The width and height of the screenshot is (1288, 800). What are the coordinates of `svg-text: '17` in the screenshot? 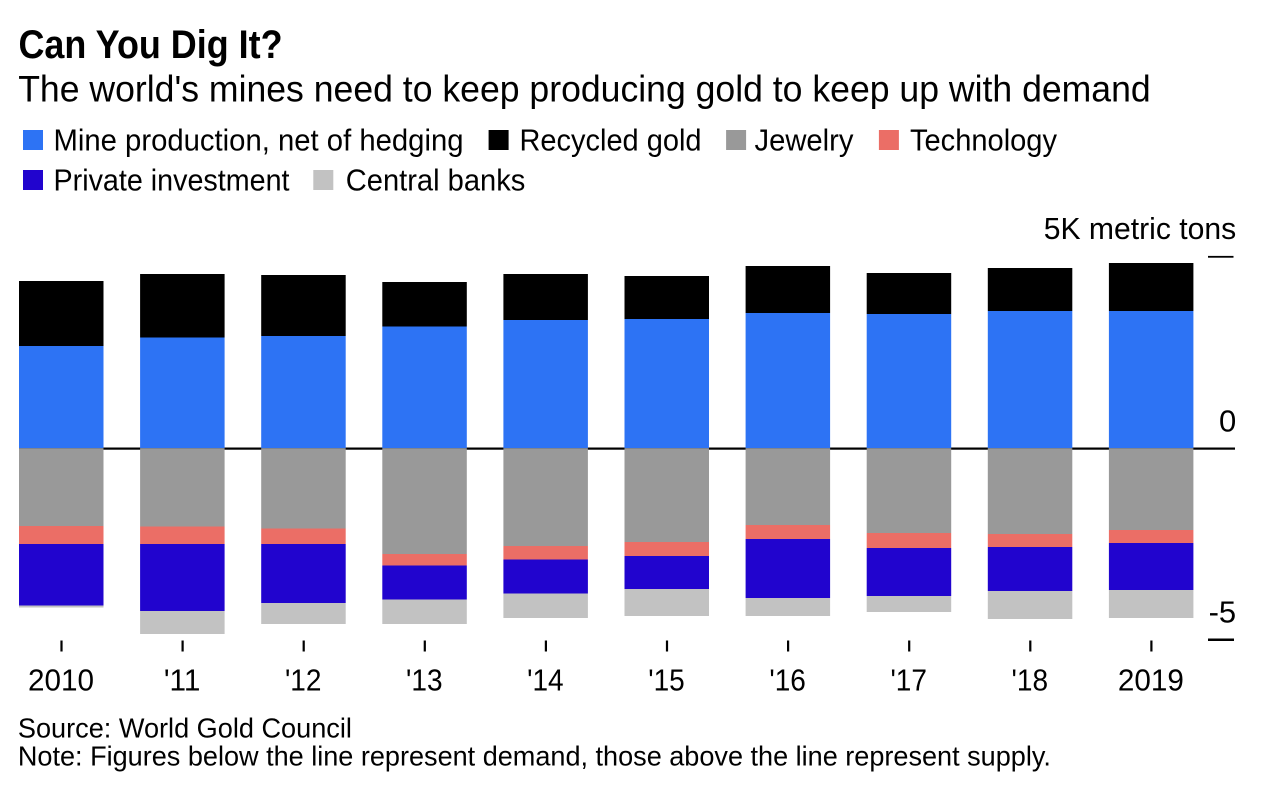 It's located at (908, 680).